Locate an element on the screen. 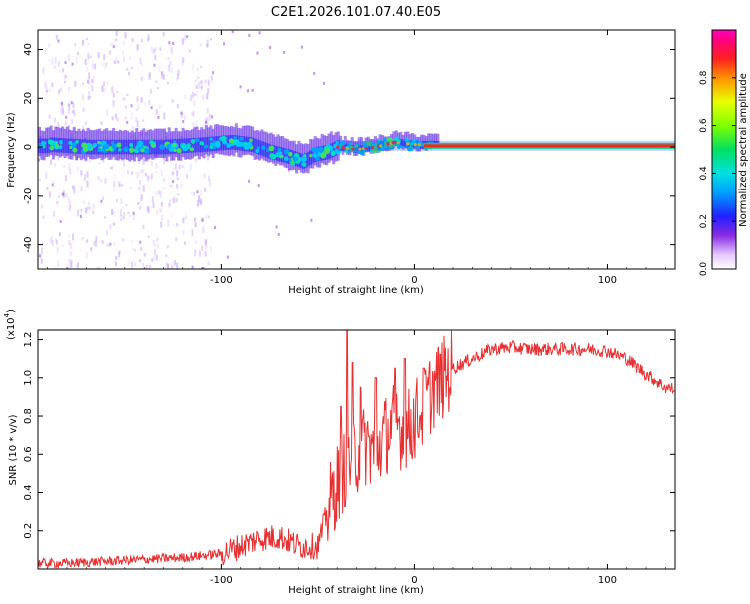 The width and height of the screenshot is (750, 604). snr-spike-point is located at coordinates (353, 362).